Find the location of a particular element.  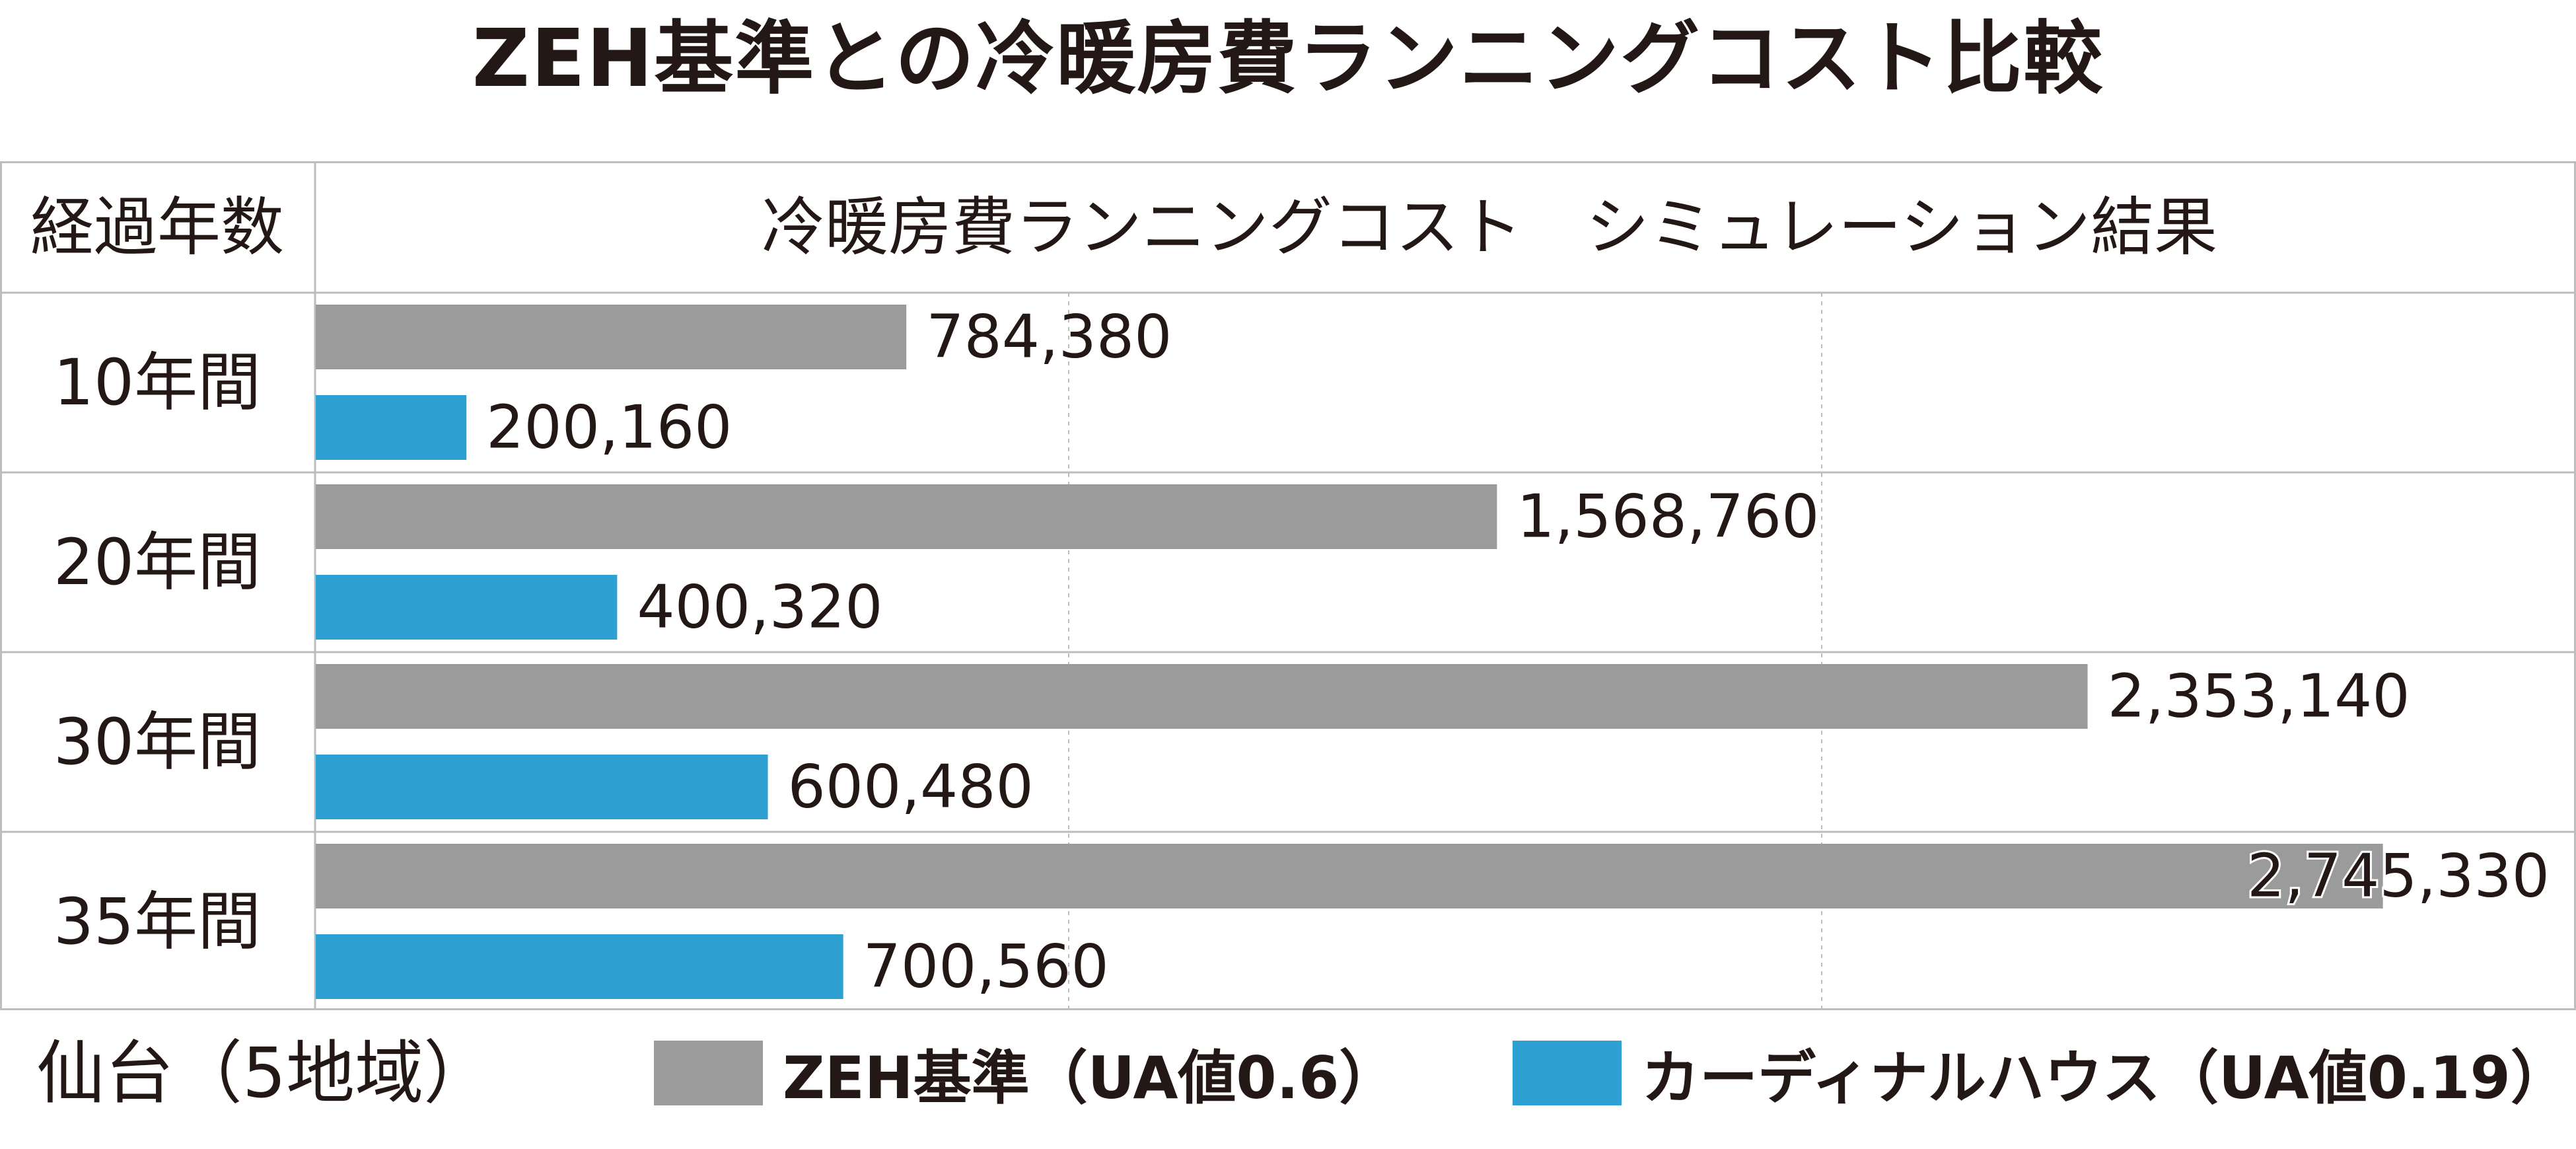

legend-label-zeh: ZEH基準（UA値0.6） is located at coordinates (1090, 1077).